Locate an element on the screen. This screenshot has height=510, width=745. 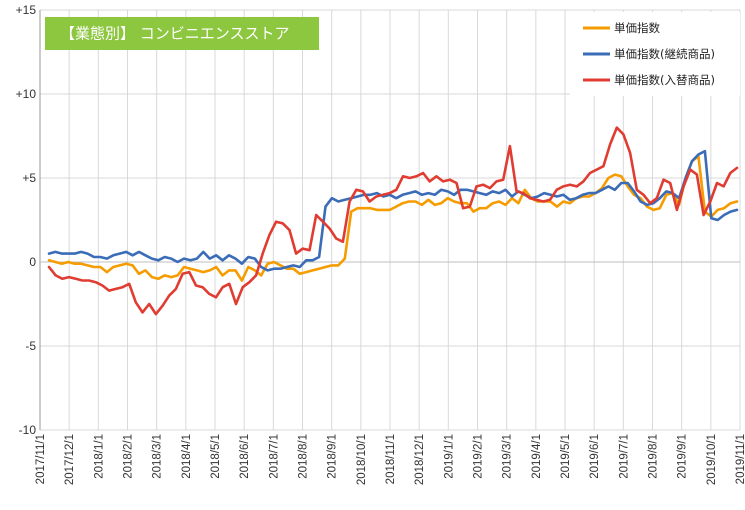
y-tick-label: +10 is located at coordinates (26, 94).